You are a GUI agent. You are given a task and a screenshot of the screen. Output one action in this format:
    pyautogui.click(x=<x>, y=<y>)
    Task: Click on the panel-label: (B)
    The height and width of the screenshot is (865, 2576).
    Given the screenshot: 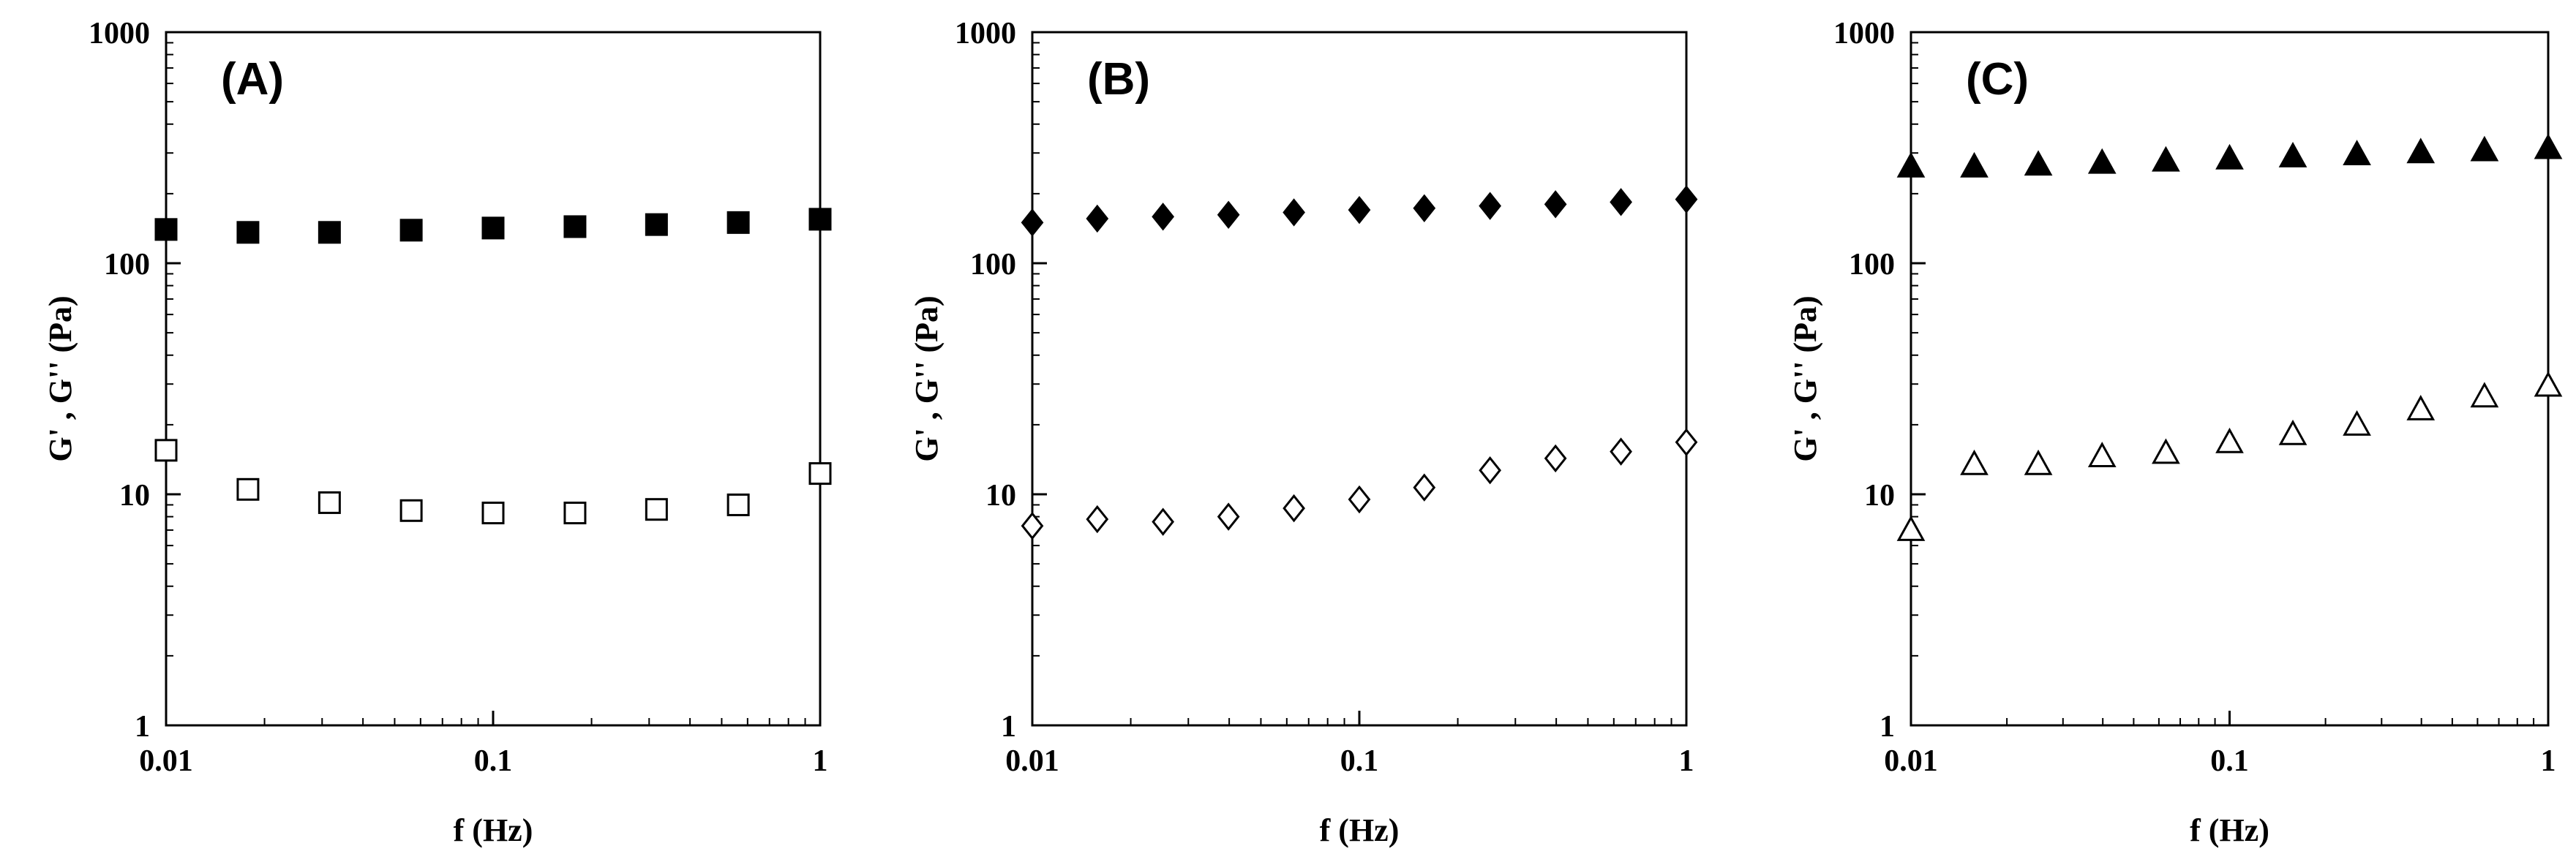 What is the action you would take?
    pyautogui.click(x=1118, y=79)
    